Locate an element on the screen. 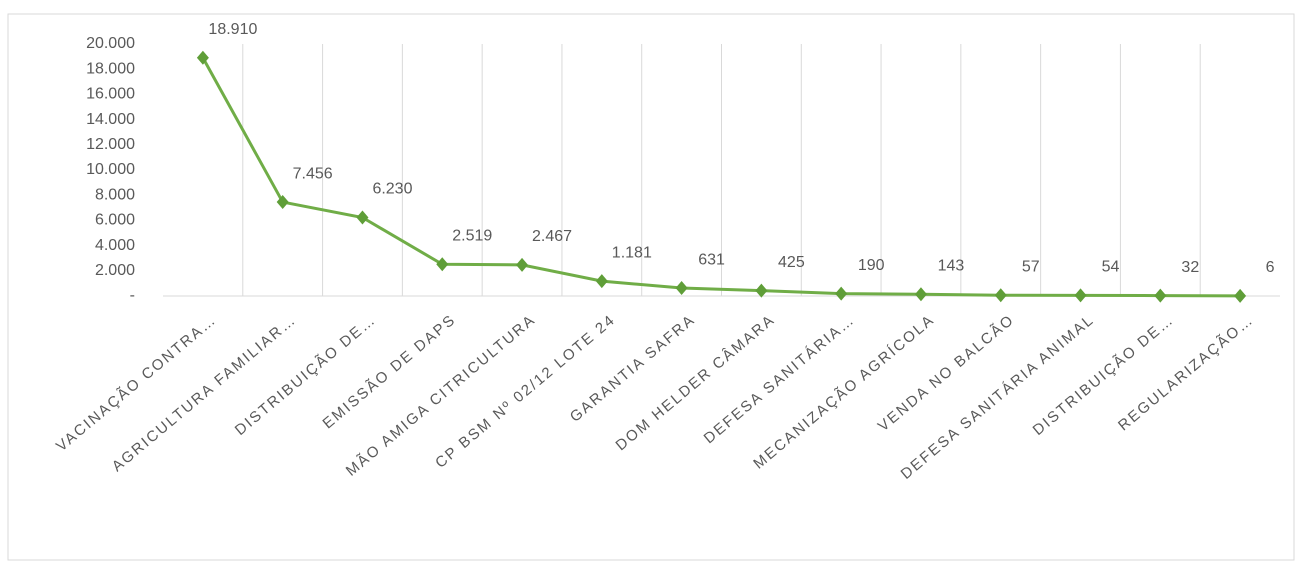 This screenshot has height=562, width=1298. data-label: 2.519 is located at coordinates (472, 235).